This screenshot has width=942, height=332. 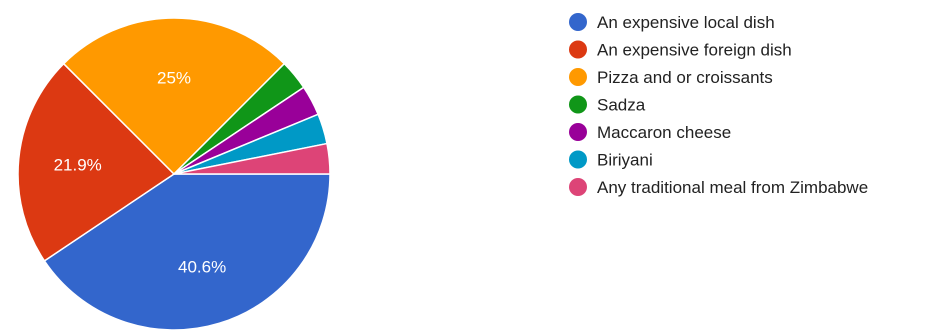 What do you see at coordinates (202, 267) in the screenshot?
I see `pie-data-label-0: 40.6%` at bounding box center [202, 267].